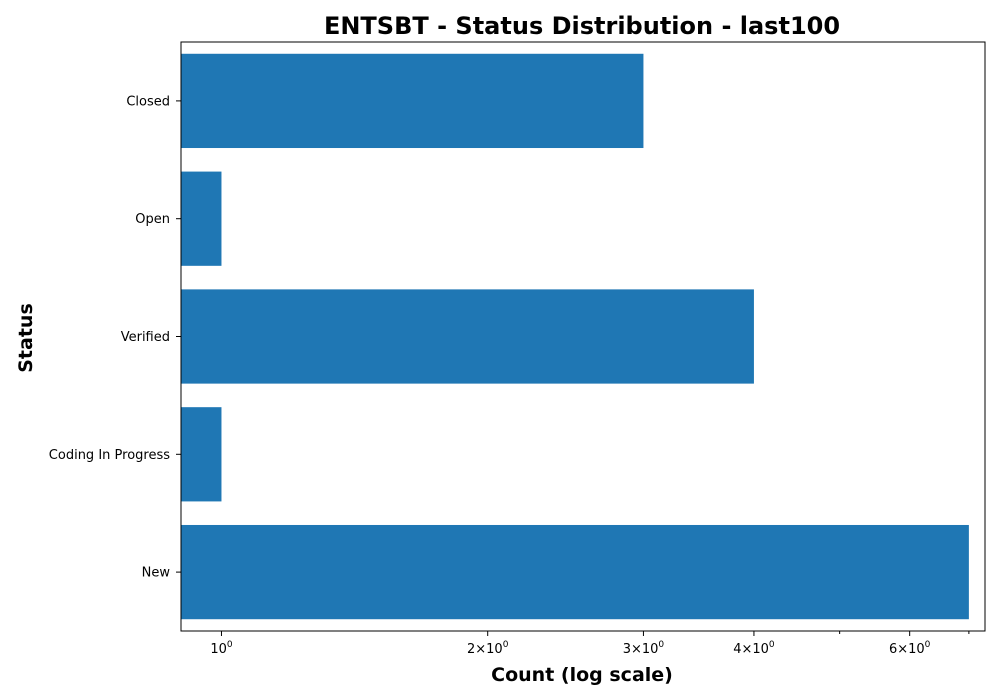 This screenshot has height=700, width=1000. What do you see at coordinates (152, 219) in the screenshot?
I see `y-tick-label: Open` at bounding box center [152, 219].